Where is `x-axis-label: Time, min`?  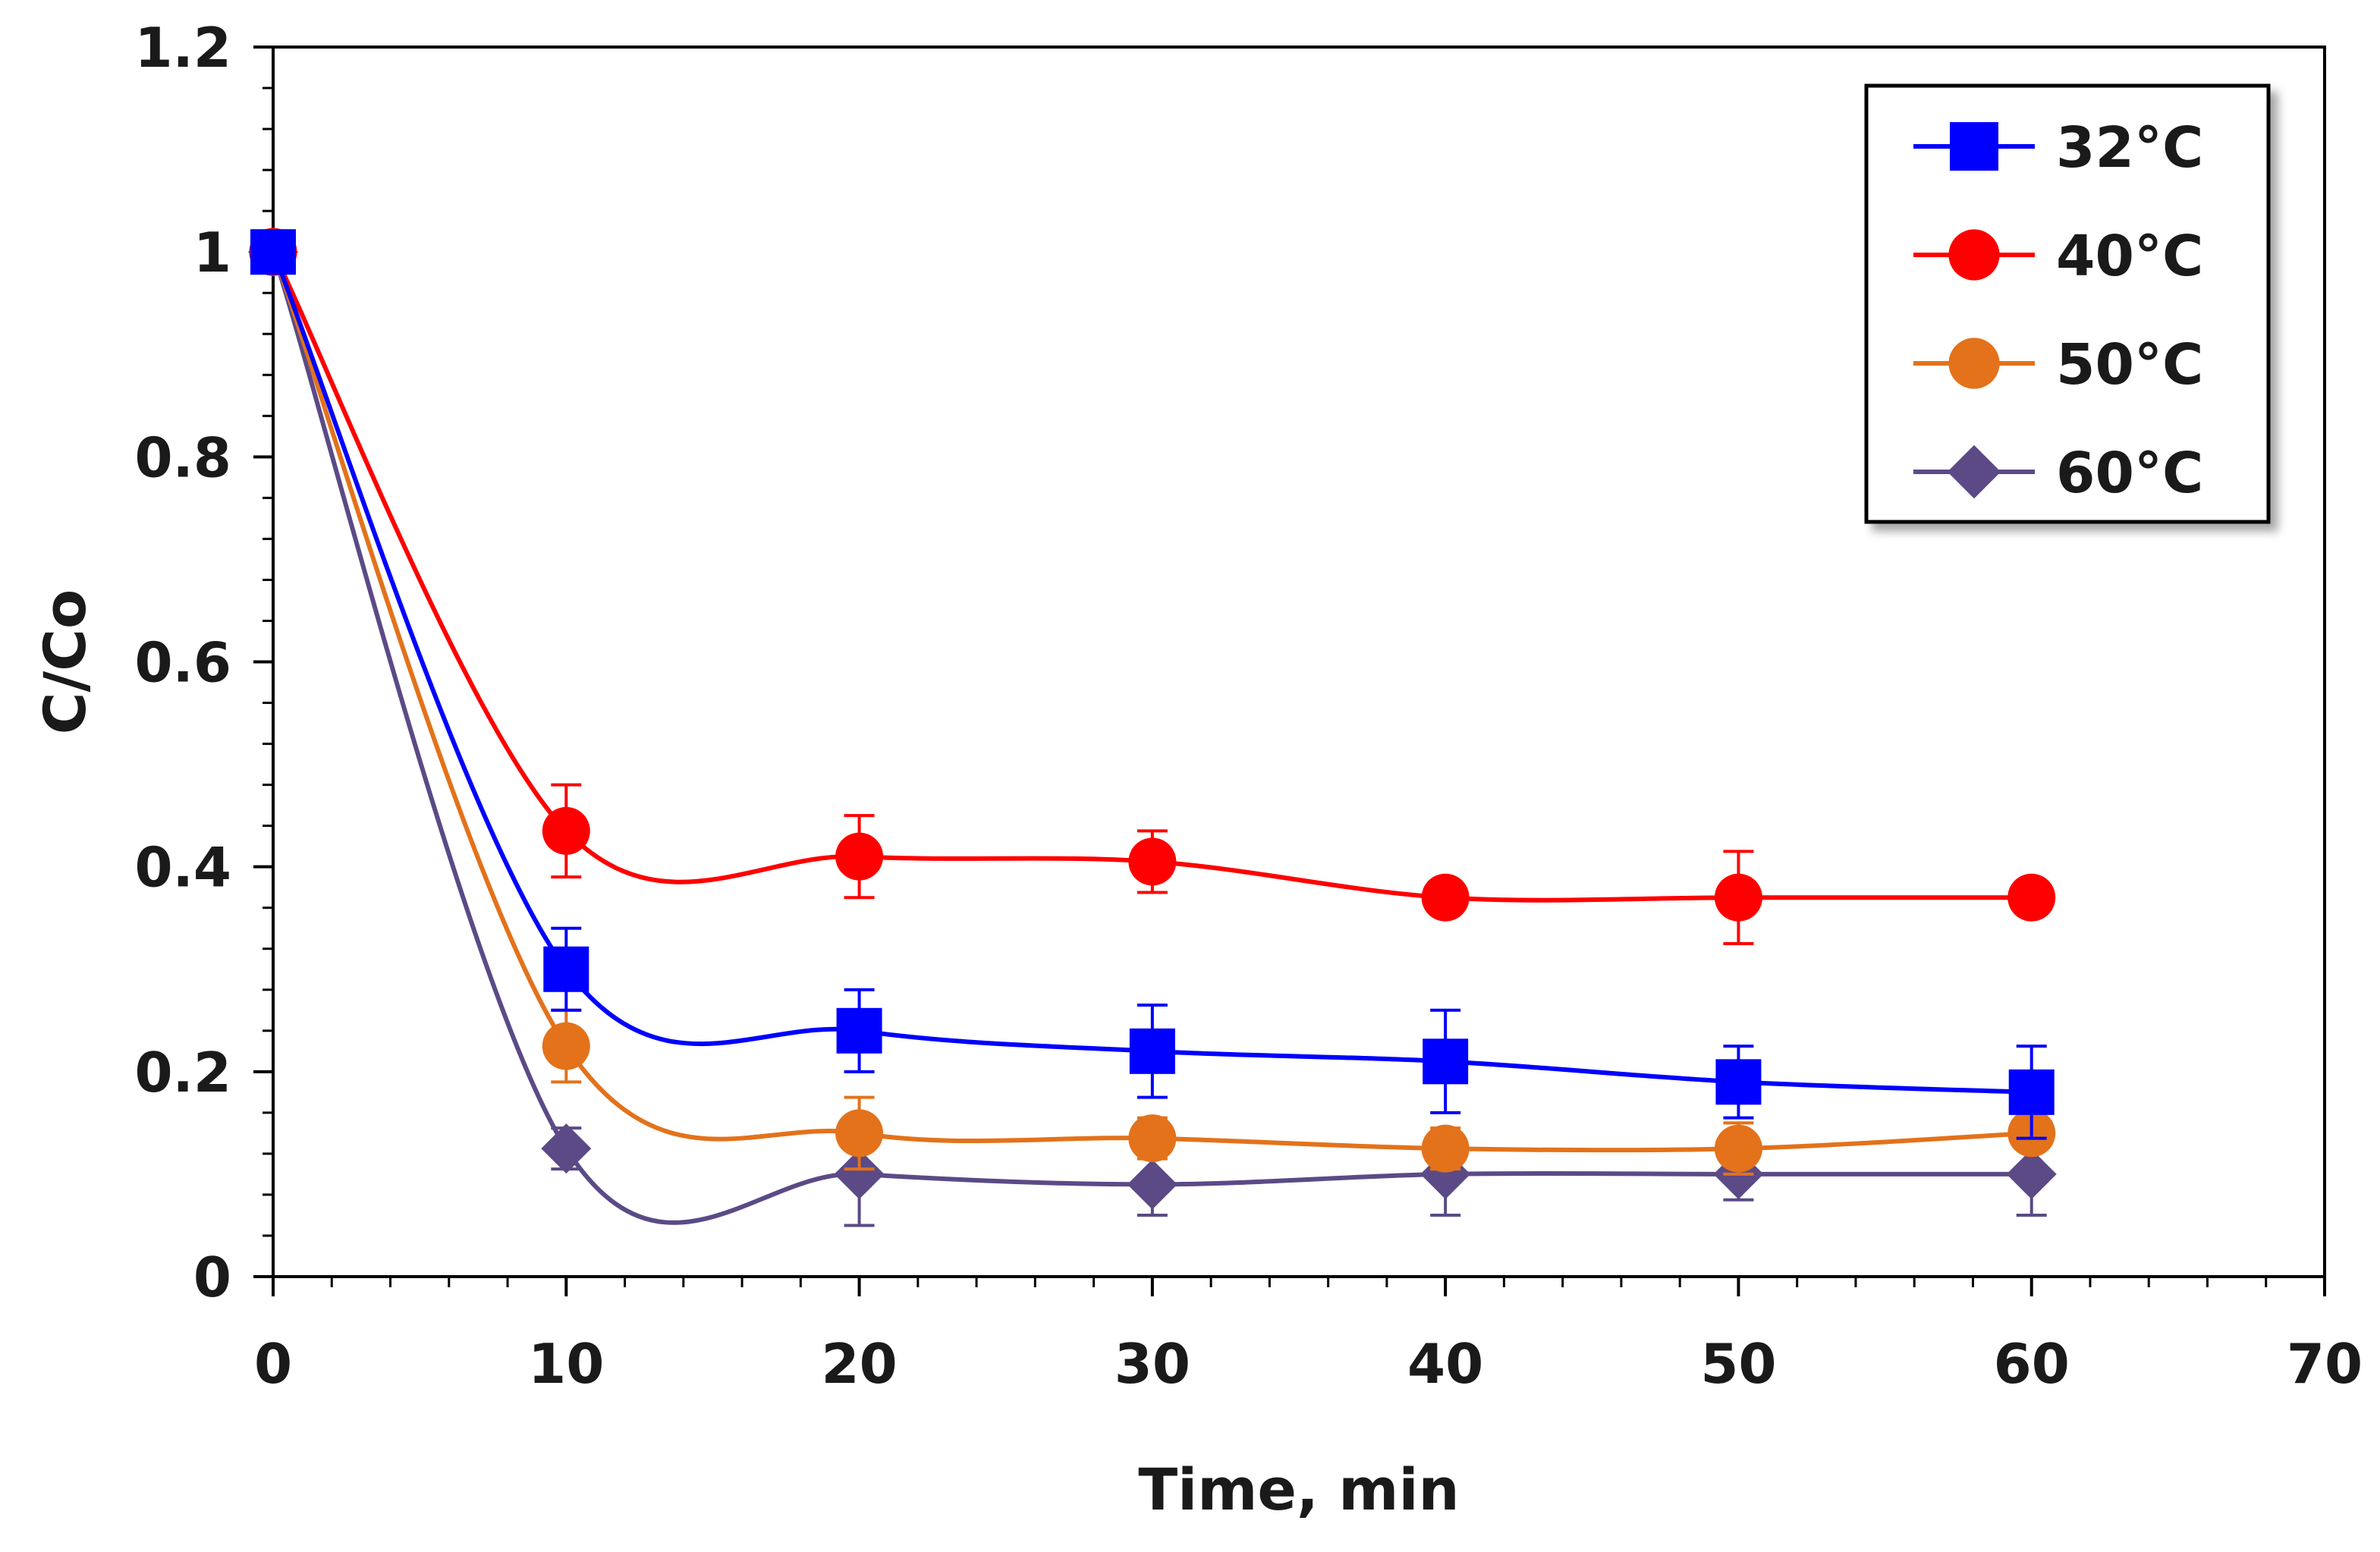
x-axis-label: Time, min is located at coordinates (1298, 1489).